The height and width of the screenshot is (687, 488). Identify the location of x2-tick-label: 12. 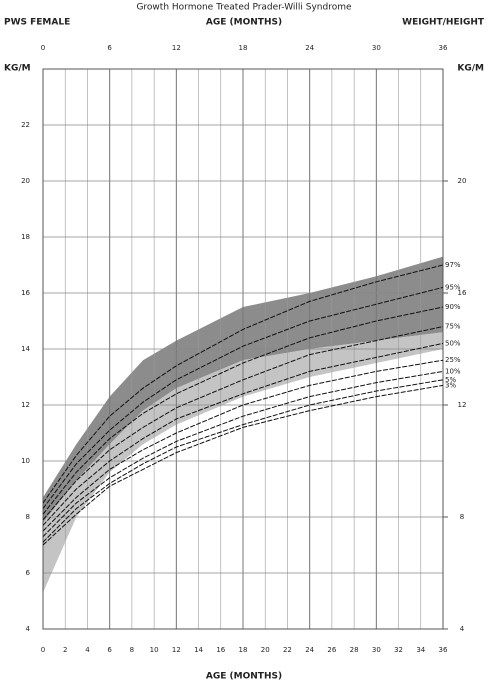
(176, 48).